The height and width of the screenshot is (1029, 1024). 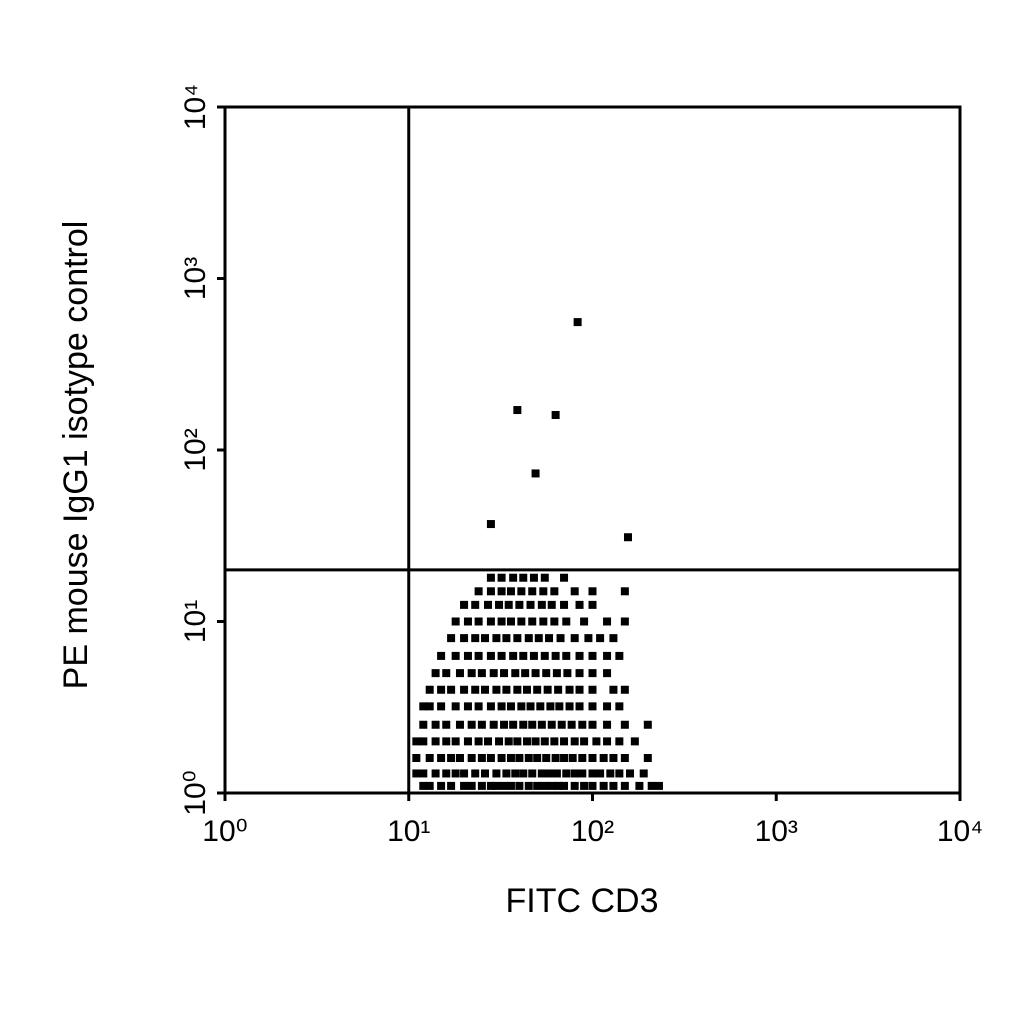 What do you see at coordinates (408, 831) in the screenshot?
I see `x-tick-label: 10¹` at bounding box center [408, 831].